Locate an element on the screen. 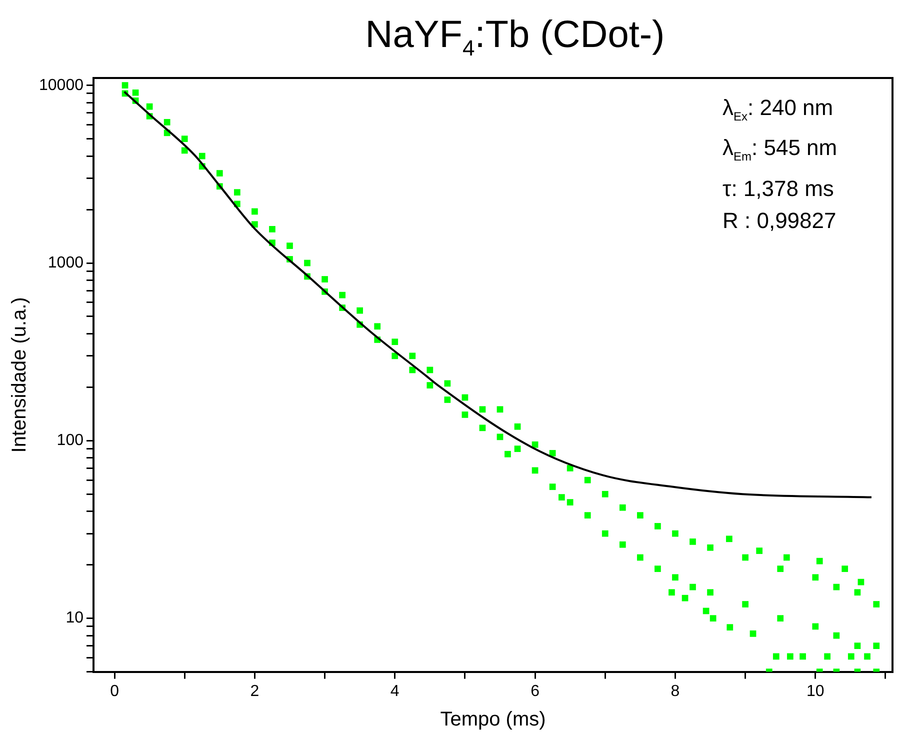 This screenshot has width=897, height=740. x-tick-label: 0 is located at coordinates (115, 691).